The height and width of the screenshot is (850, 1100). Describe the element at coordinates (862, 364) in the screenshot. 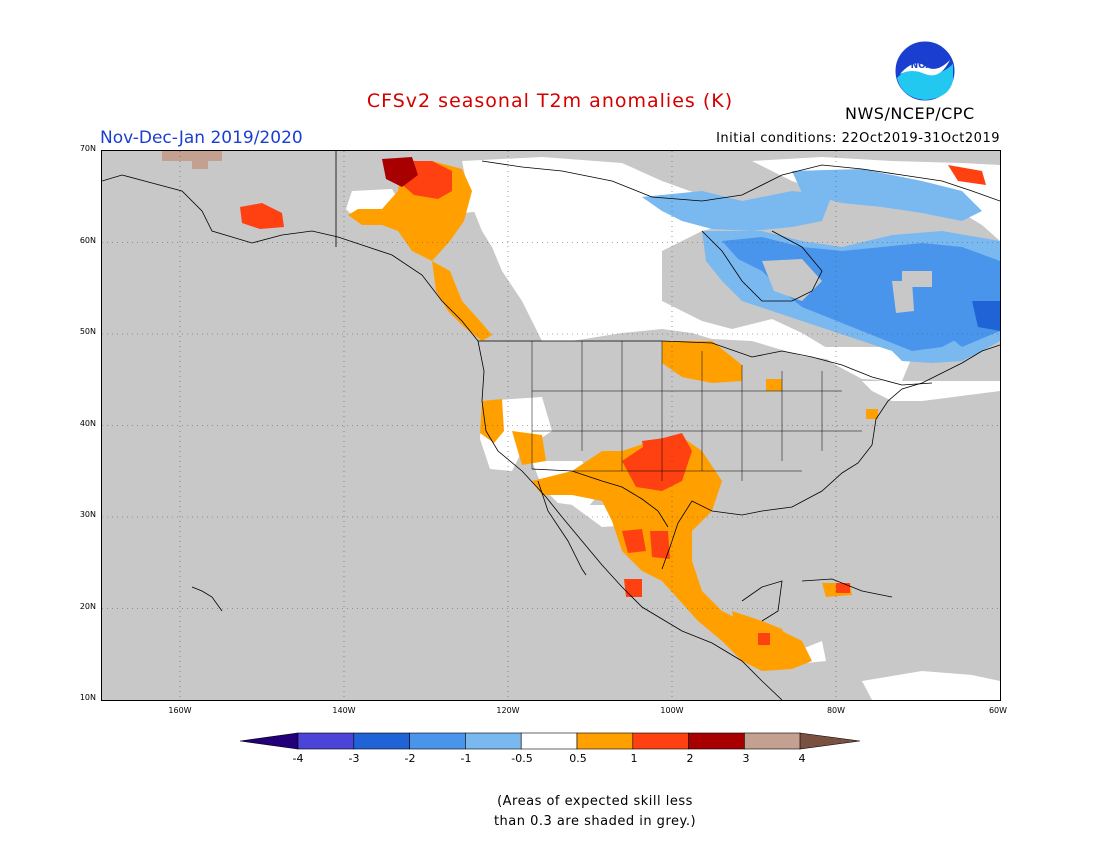

I see `neutral-region-great-lakes` at that location.